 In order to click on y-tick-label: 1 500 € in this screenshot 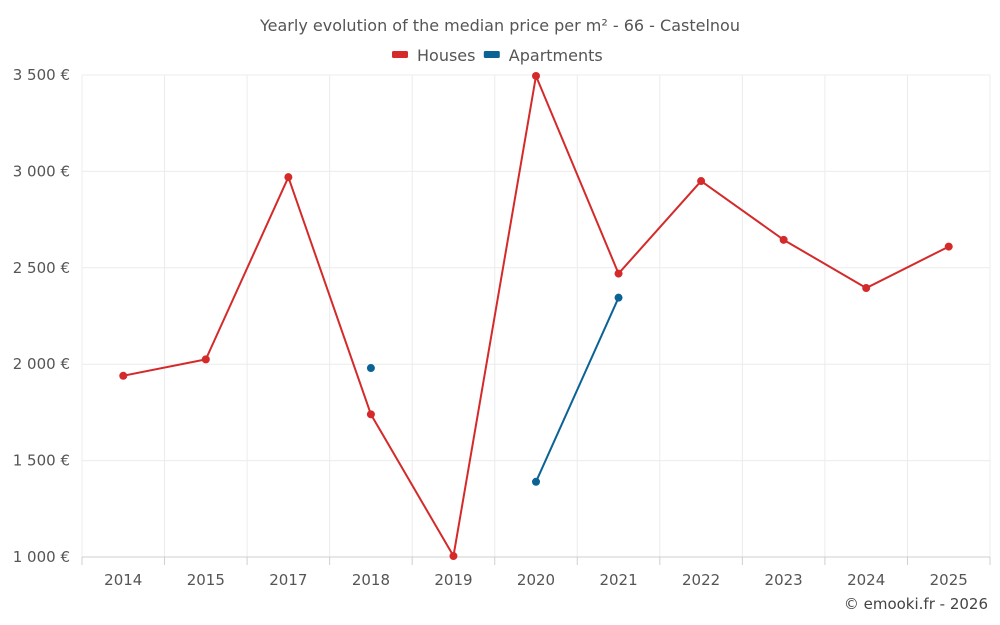, I will do `click(41, 461)`.